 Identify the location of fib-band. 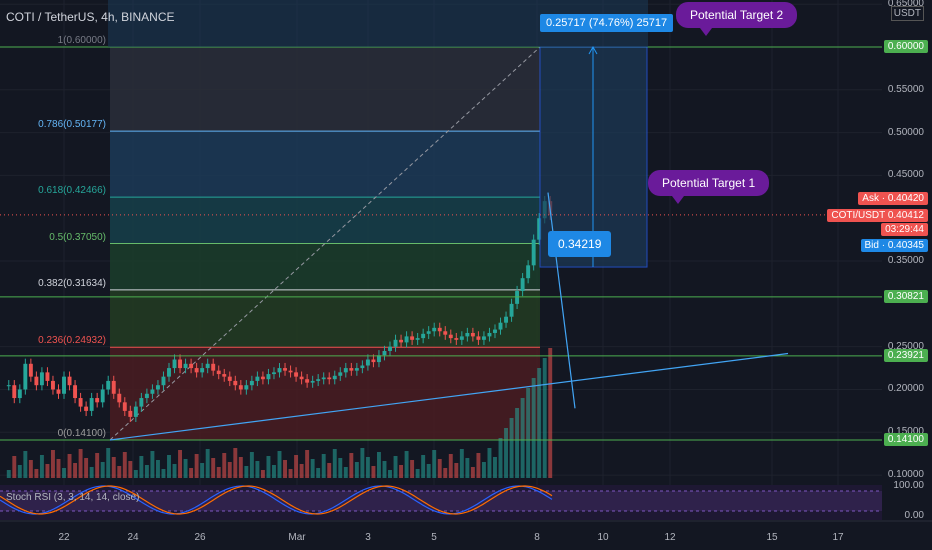
(325, 220).